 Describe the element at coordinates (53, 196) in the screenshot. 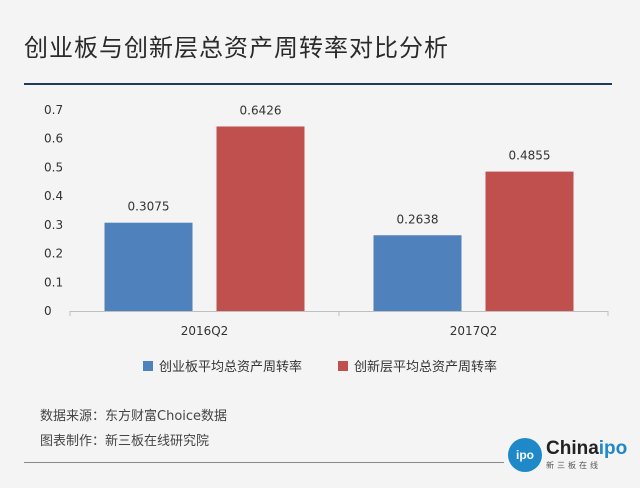

I see `y-tick-label: 0.4` at that location.